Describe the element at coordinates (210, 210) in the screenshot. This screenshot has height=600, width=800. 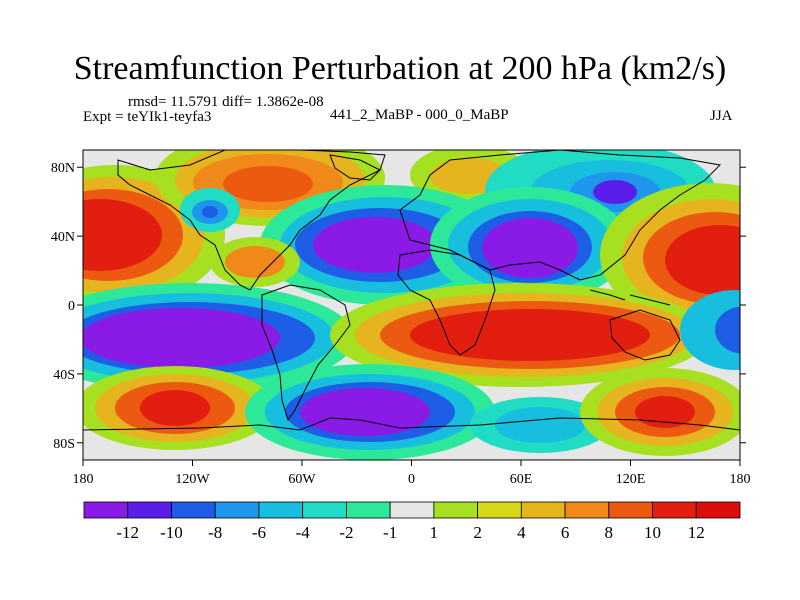
I see `small-low-cell` at that location.